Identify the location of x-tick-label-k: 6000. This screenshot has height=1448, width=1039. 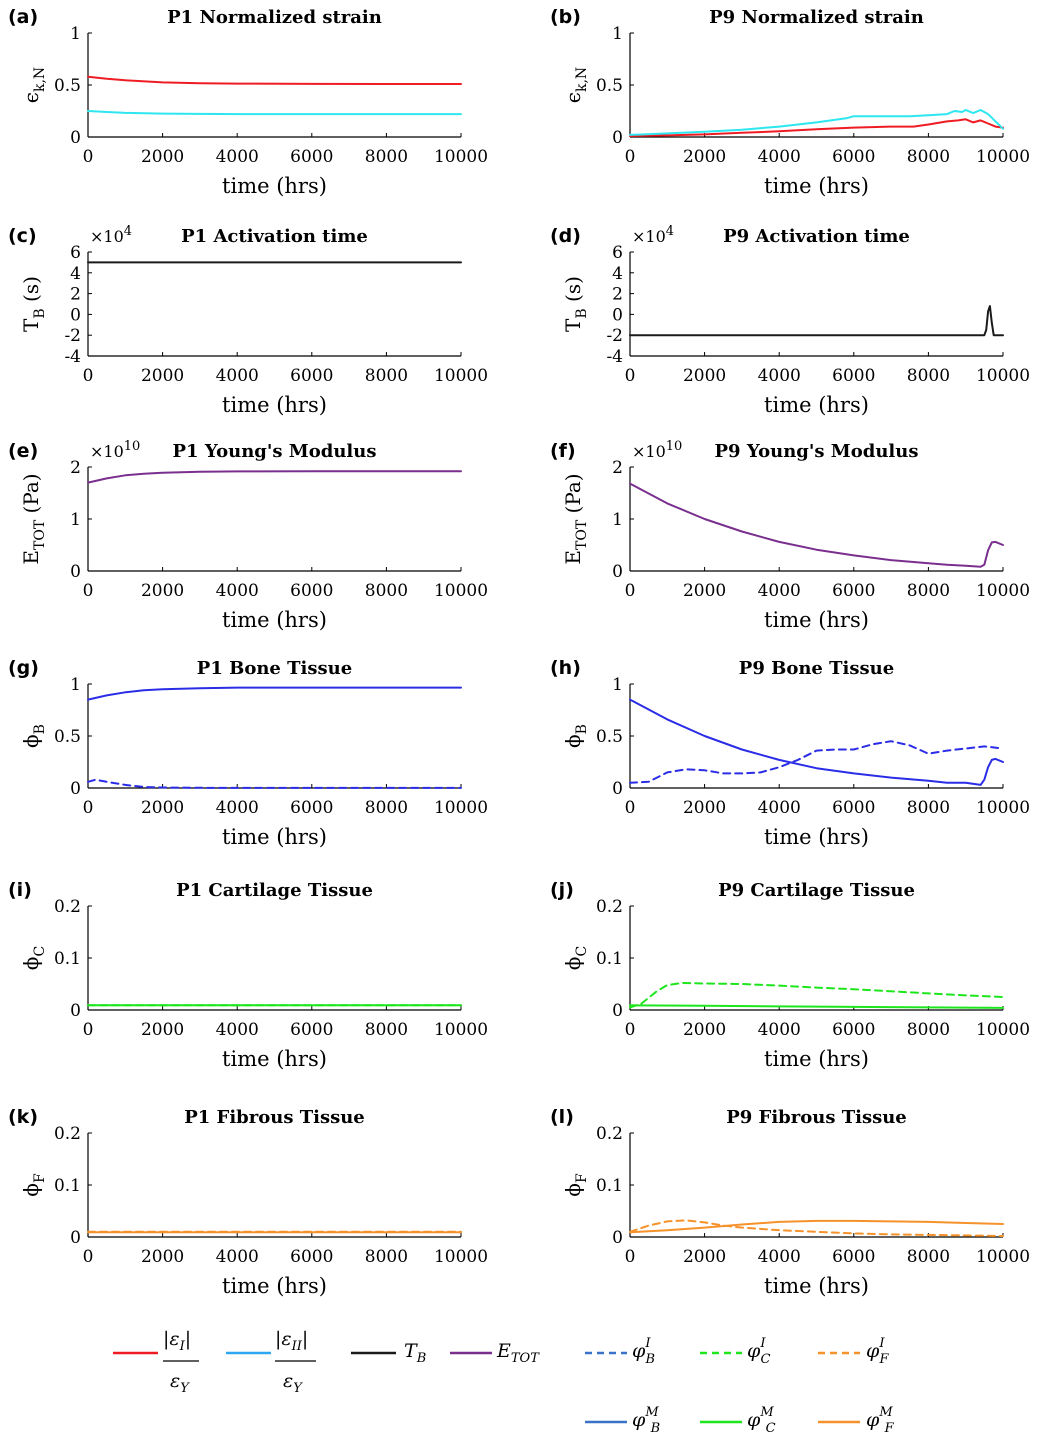
(311, 1257).